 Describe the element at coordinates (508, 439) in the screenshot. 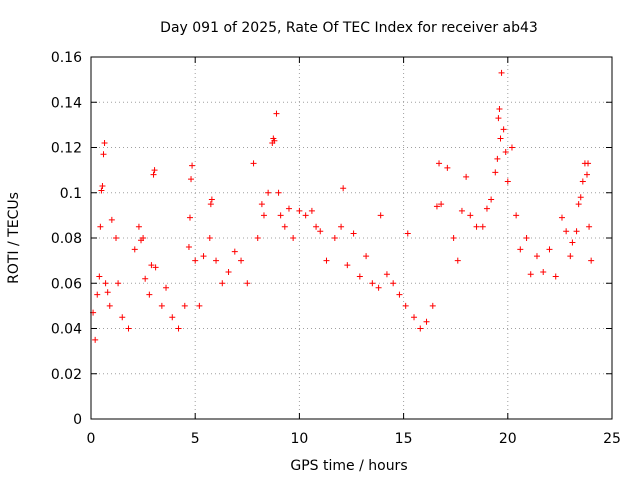

I see `x-tick-label: 20` at that location.